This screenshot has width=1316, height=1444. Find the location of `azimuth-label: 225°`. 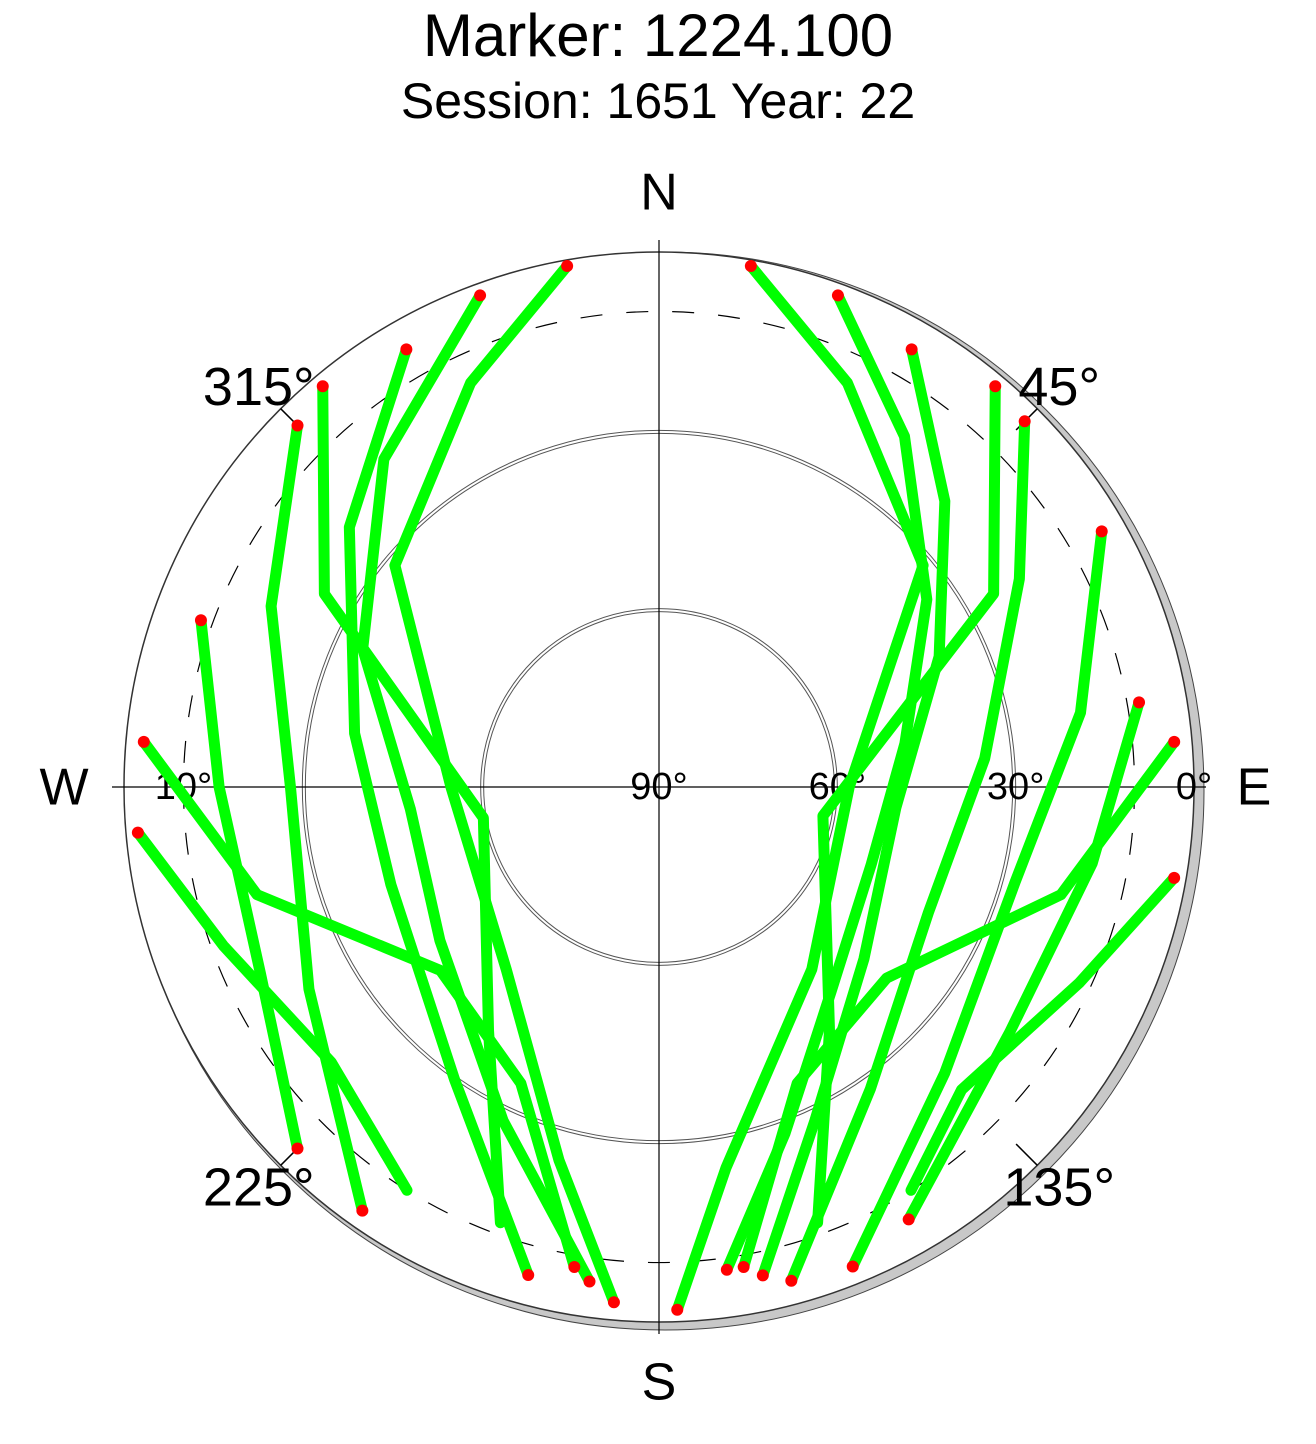

azimuth-label: 225° is located at coordinates (259, 1187).